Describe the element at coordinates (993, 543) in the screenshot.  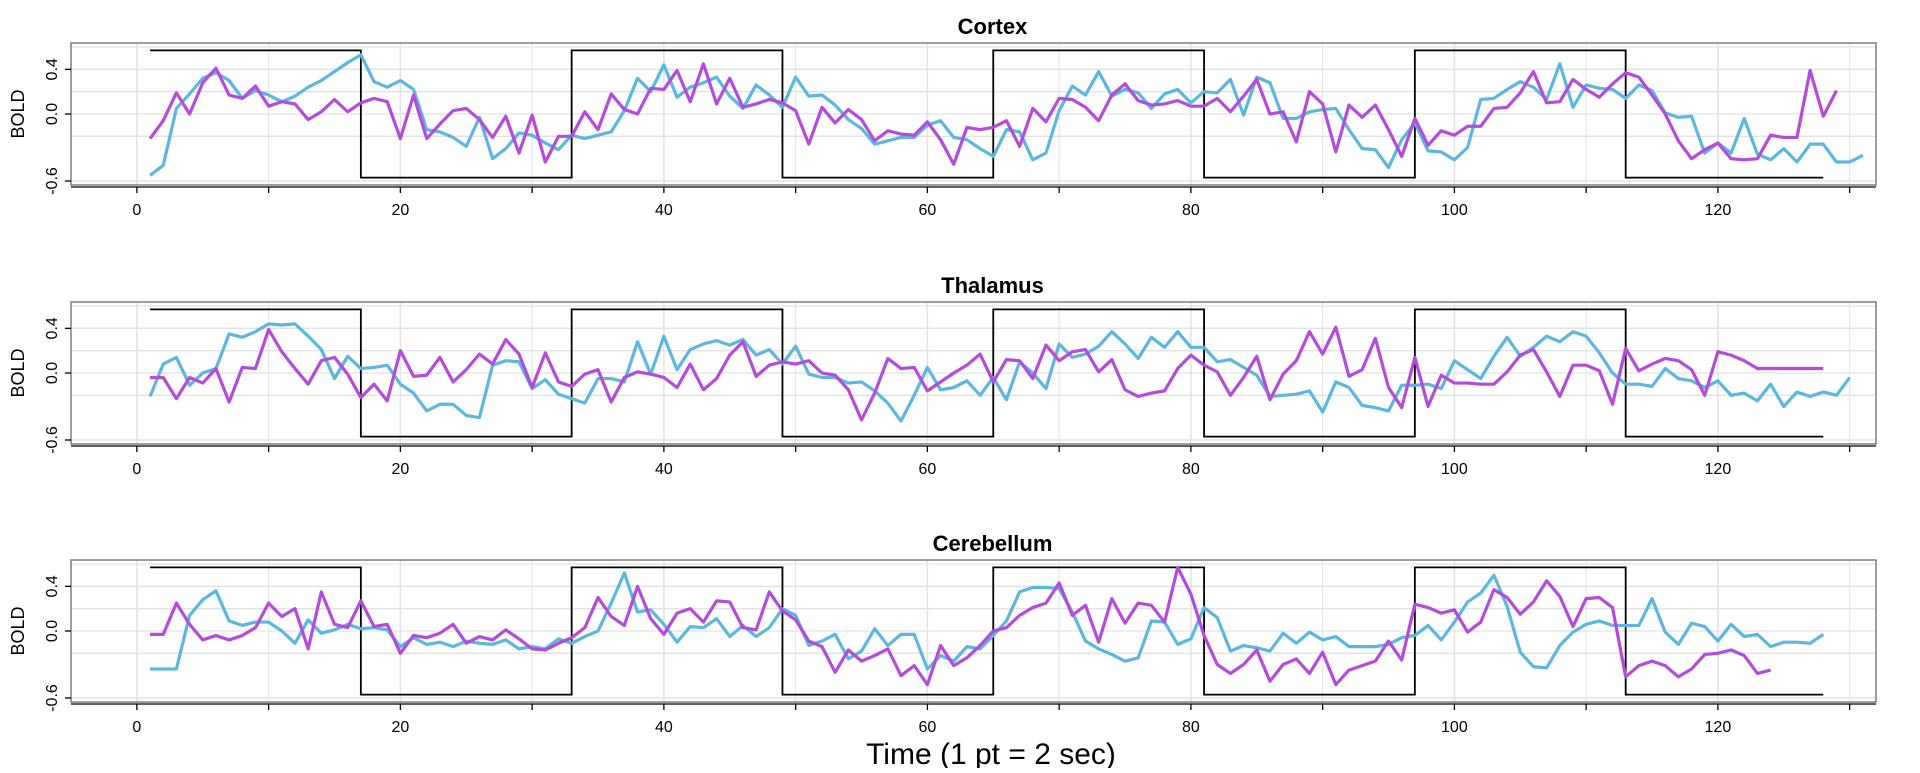
I see `panel-title: Cerebellum` at that location.